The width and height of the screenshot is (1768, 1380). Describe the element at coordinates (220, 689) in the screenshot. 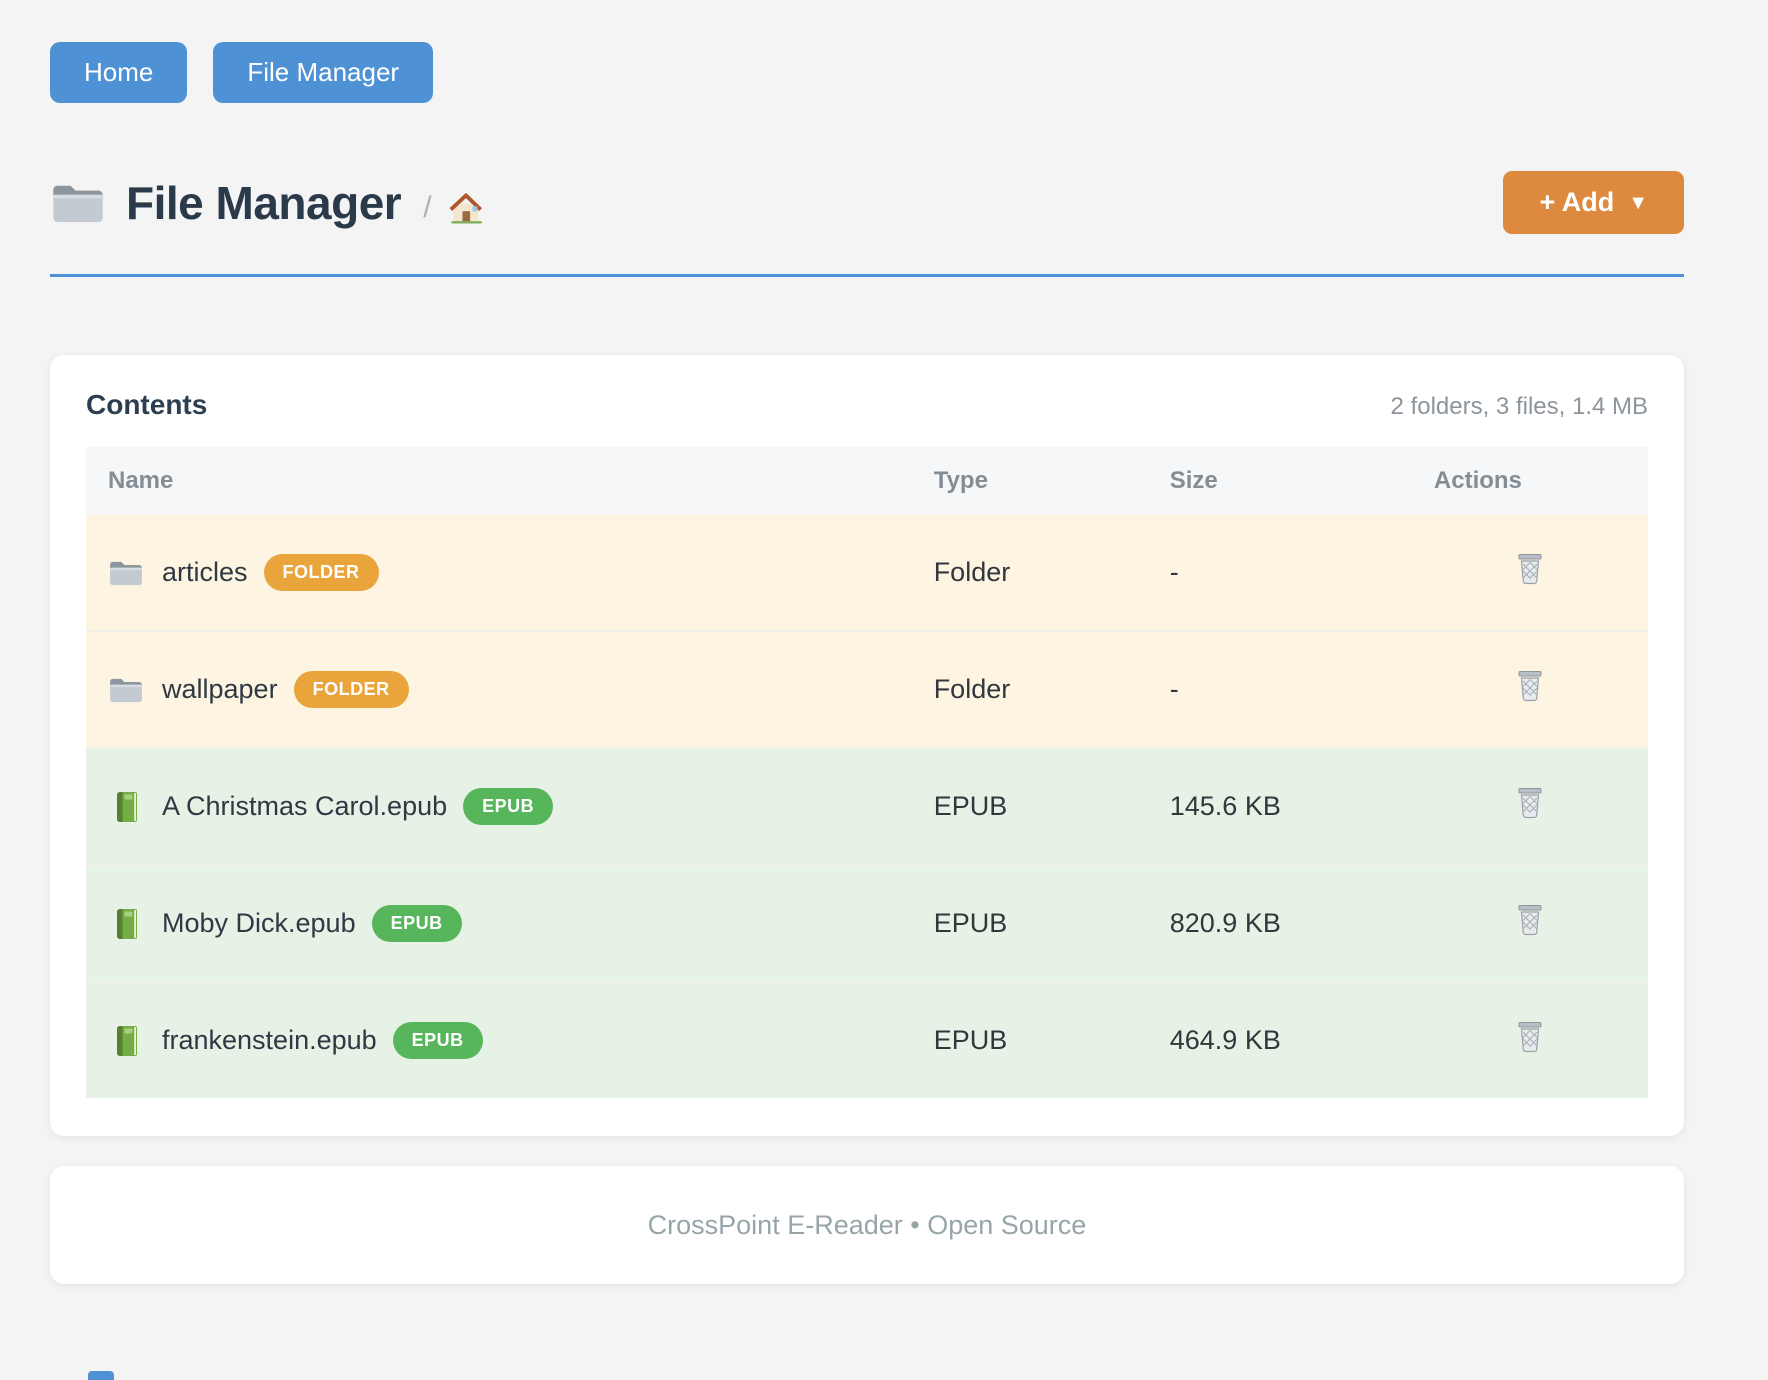

I see `file-name: wallpaper` at that location.